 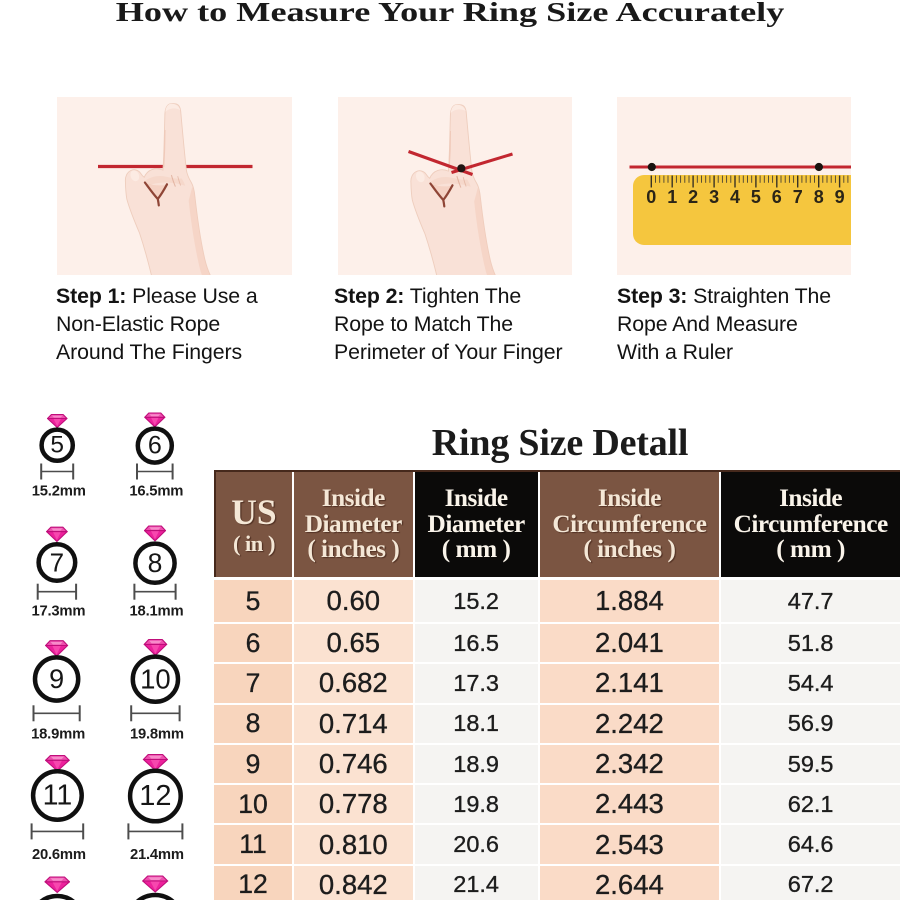 What do you see at coordinates (714, 197) in the screenshot?
I see `svg-text: 3` at bounding box center [714, 197].